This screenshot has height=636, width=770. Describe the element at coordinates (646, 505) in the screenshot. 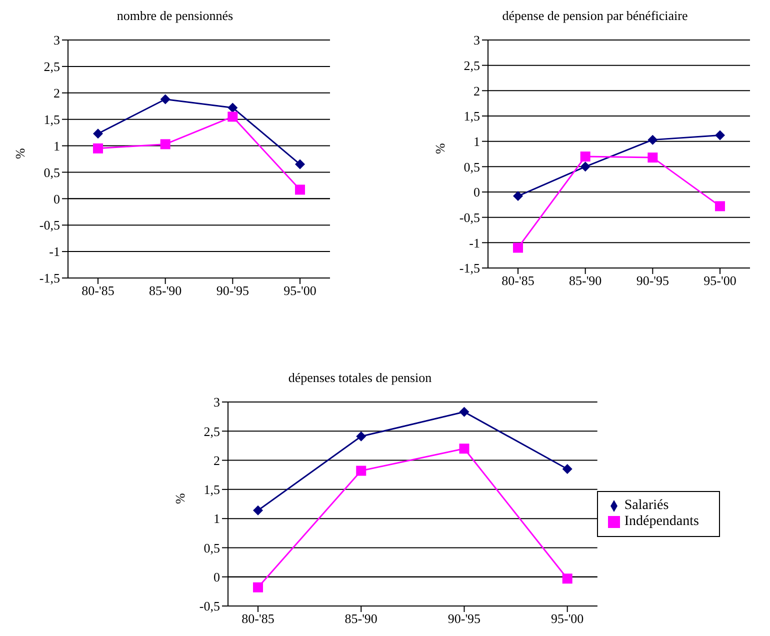

I see `legend-label: Salariés` at that location.